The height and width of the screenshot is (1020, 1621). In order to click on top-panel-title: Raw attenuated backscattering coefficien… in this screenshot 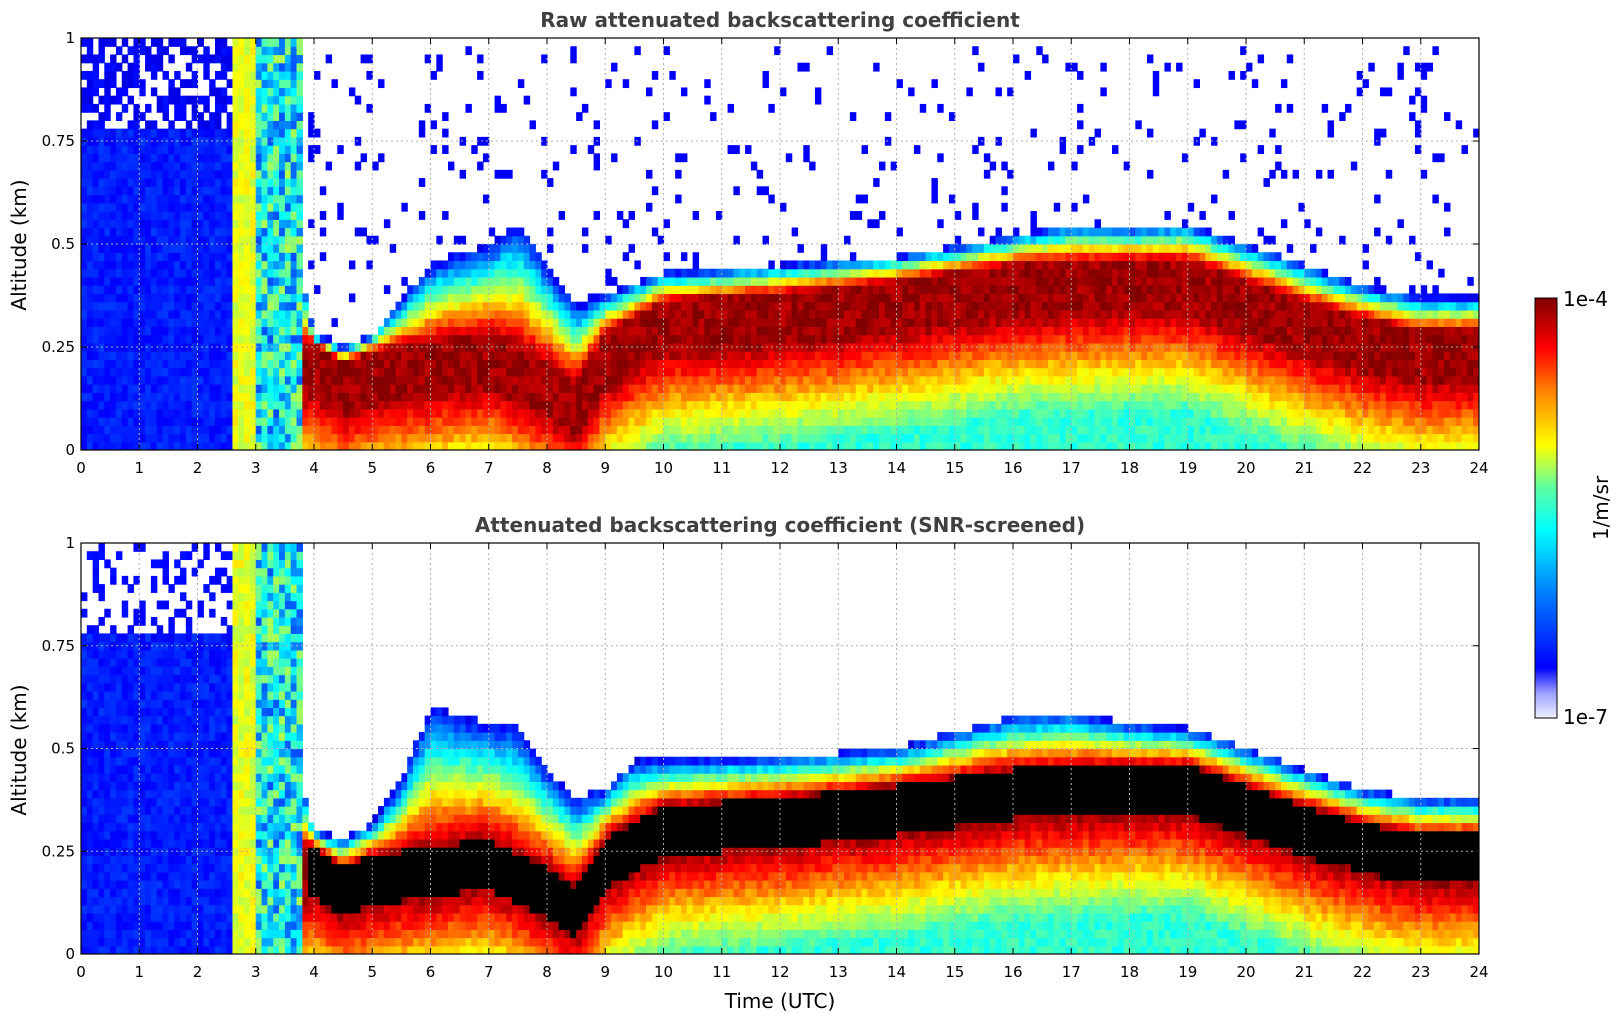, I will do `click(780, 20)`.